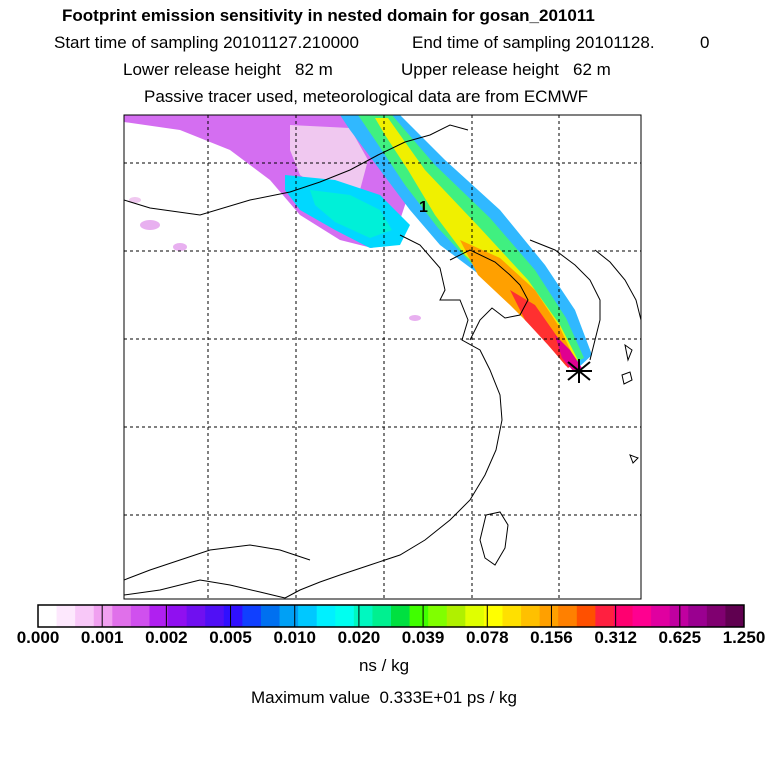 The height and width of the screenshot is (768, 768). What do you see at coordinates (423, 637) in the screenshot?
I see `colorbar-tick-label: 0.039` at bounding box center [423, 637].